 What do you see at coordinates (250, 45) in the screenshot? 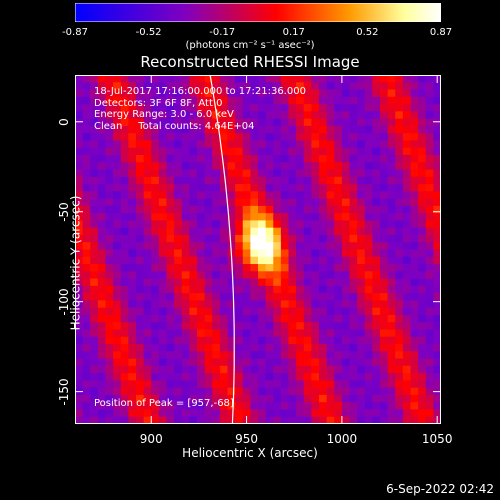
I see `colorbar-units: (photons cm⁻² s⁻¹ asec⁻²)` at bounding box center [250, 45].